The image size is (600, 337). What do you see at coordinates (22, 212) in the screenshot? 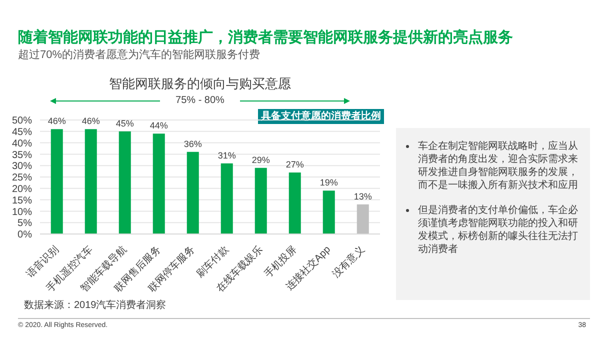
I see `y-tick-label: 10%` at bounding box center [22, 212].